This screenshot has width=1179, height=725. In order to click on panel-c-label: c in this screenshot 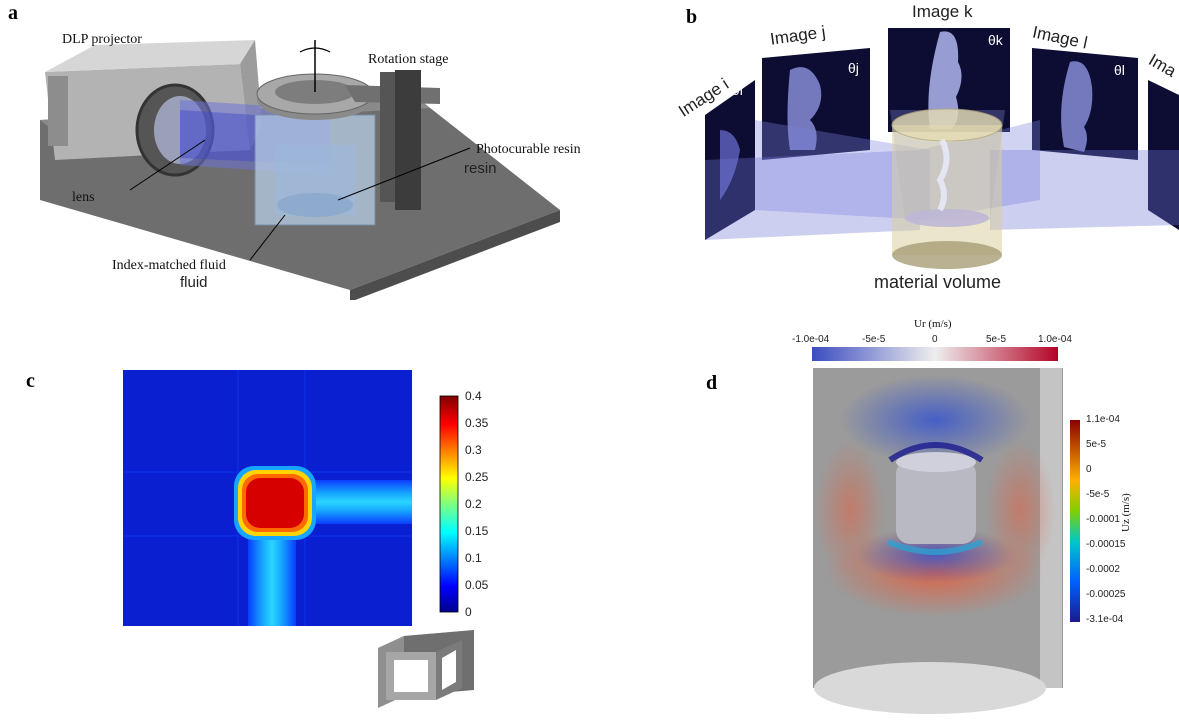, I will do `click(30, 381)`.